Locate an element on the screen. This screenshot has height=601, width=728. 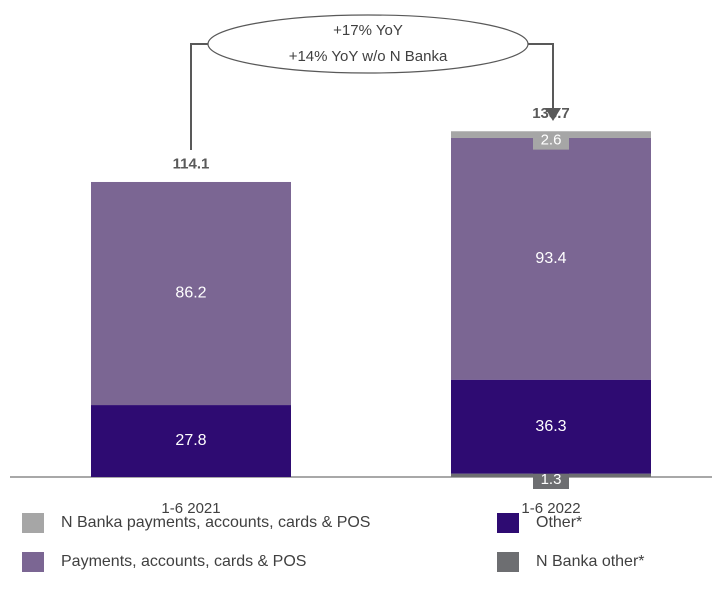
annotation-bracket is located at coordinates (372, 96).